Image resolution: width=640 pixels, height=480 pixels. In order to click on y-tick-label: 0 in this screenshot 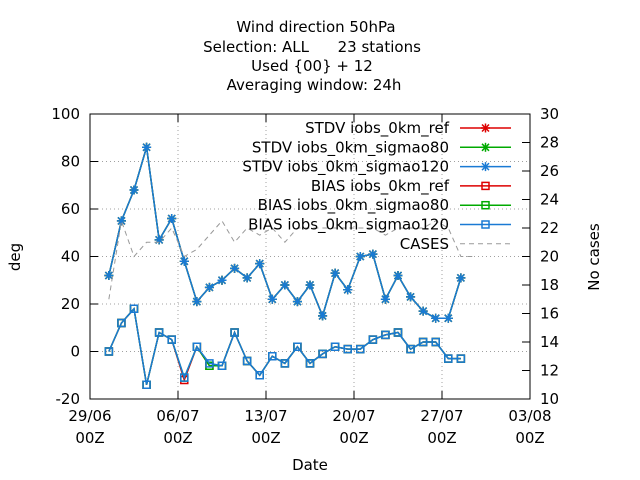, I will do `click(75, 352)`.